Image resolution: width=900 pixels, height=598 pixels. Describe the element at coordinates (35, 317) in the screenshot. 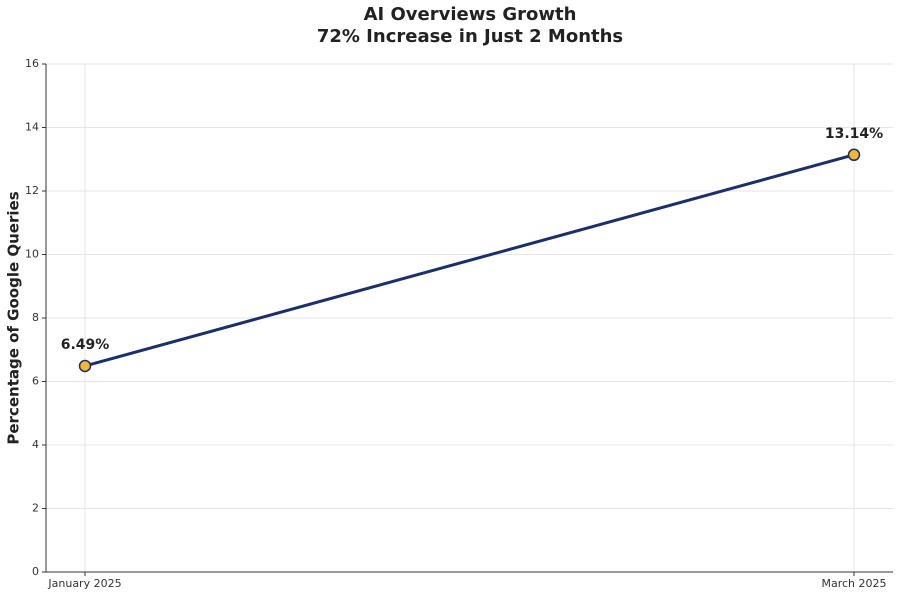

I see `y-tick-label: 8` at that location.